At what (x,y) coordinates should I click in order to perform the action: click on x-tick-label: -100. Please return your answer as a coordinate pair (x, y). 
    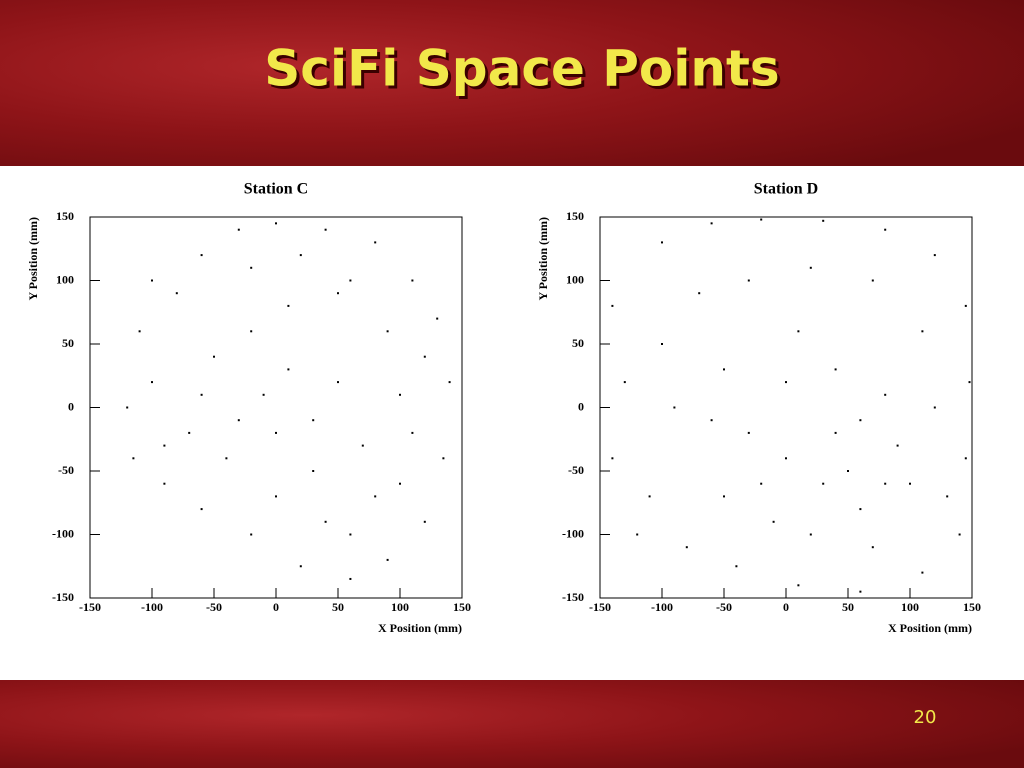
    Looking at the image, I should click on (152, 607).